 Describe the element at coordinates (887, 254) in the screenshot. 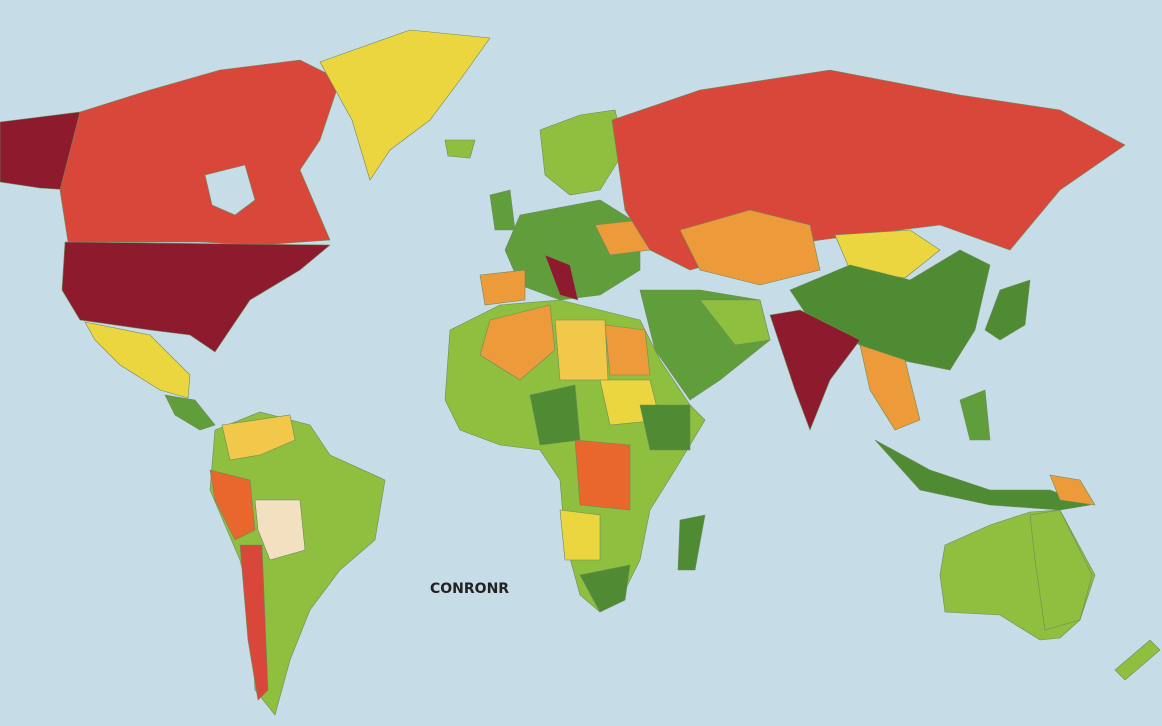

I see `mongolia` at that location.